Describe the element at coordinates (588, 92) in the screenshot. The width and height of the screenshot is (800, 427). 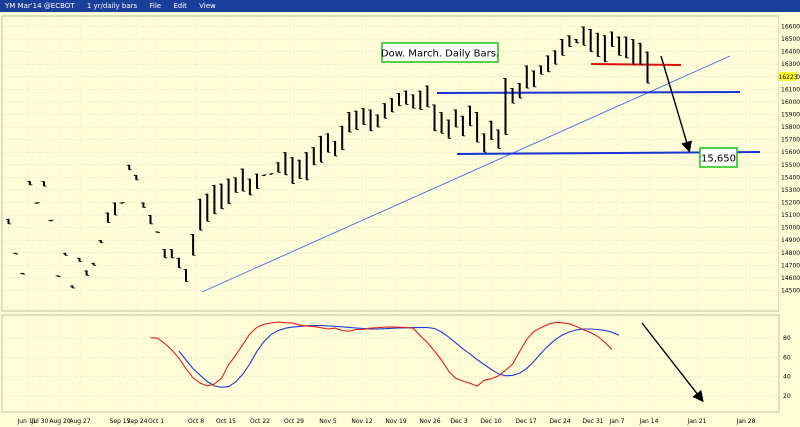
I see `support-line-upper` at that location.